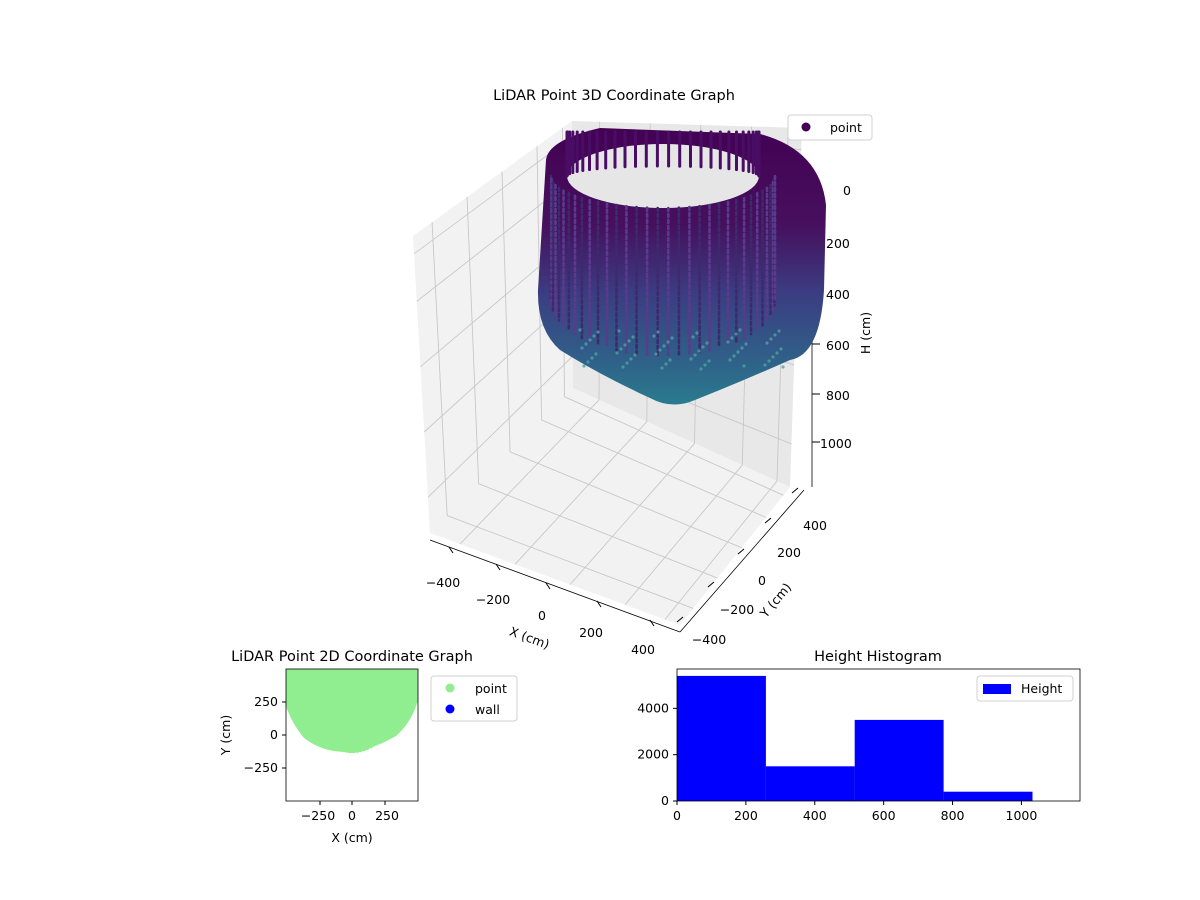 This screenshot has height=900, width=1200. Describe the element at coordinates (855, 812) in the screenshot. I see `histogram-x-ticks: 0 200 400 600 800 1000` at that location.